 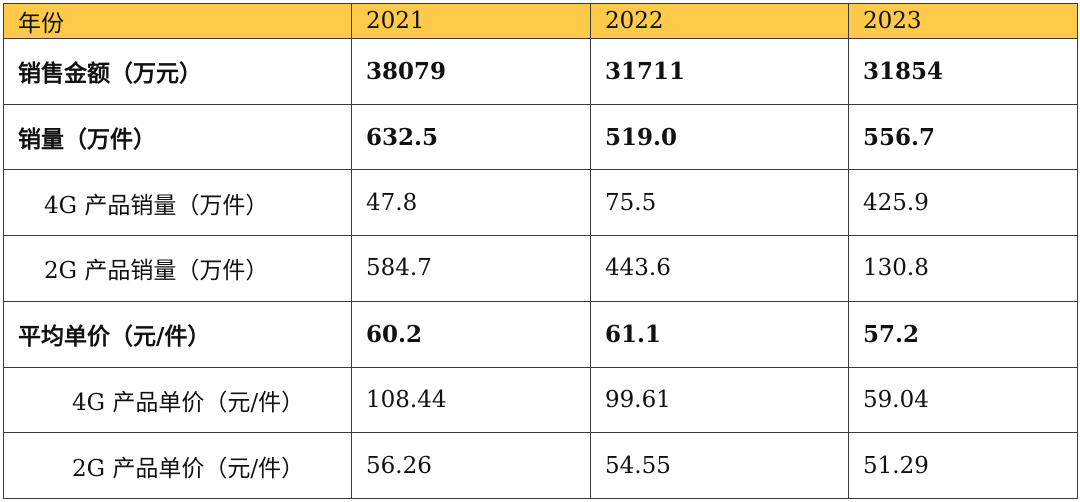 I want to click on table-cell: 99.61, so click(x=719, y=400).